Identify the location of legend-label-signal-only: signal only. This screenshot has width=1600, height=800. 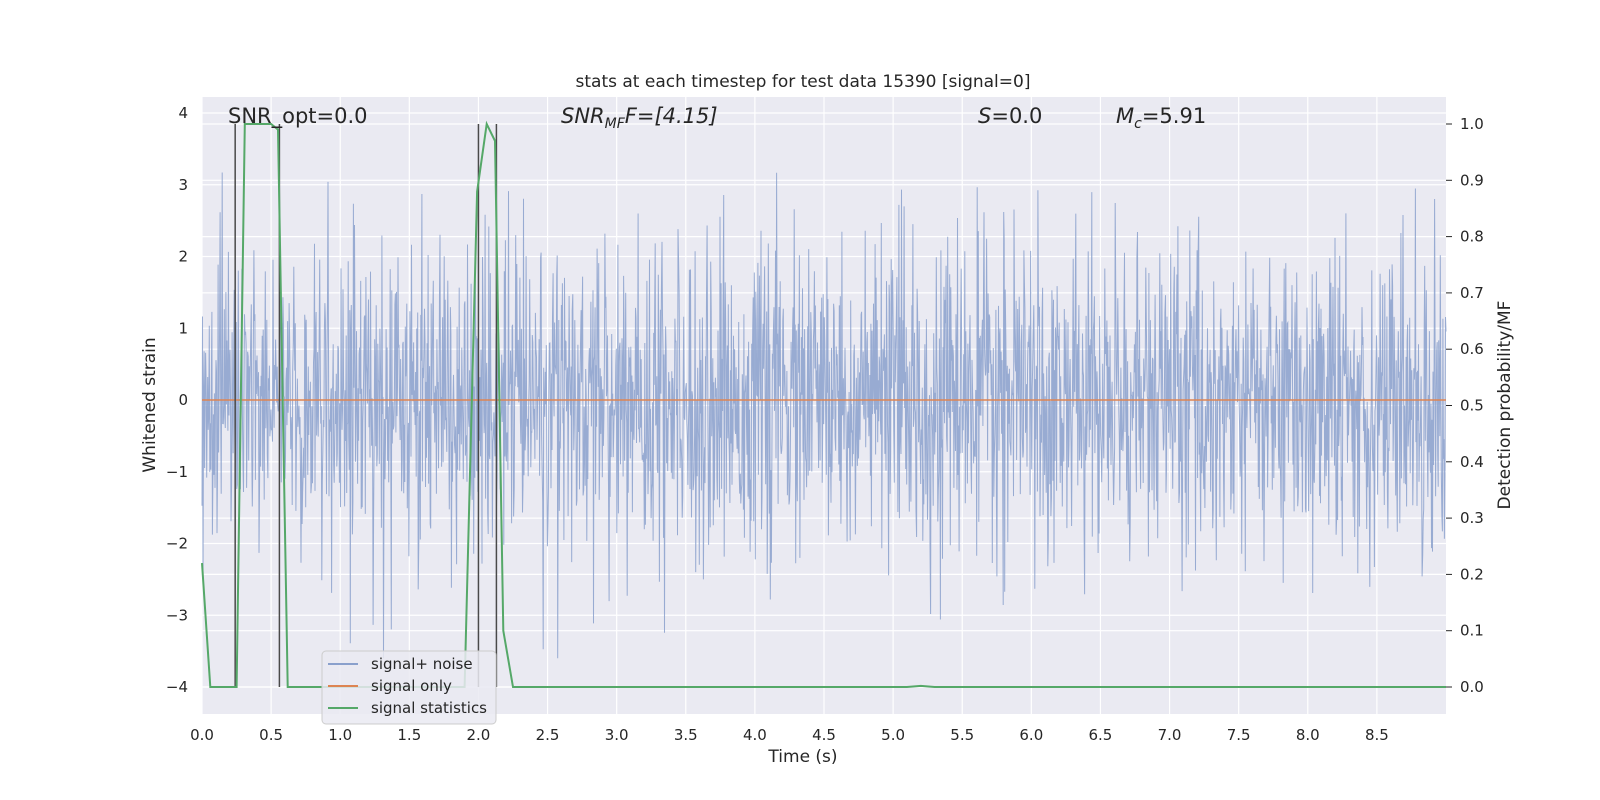
(411, 686).